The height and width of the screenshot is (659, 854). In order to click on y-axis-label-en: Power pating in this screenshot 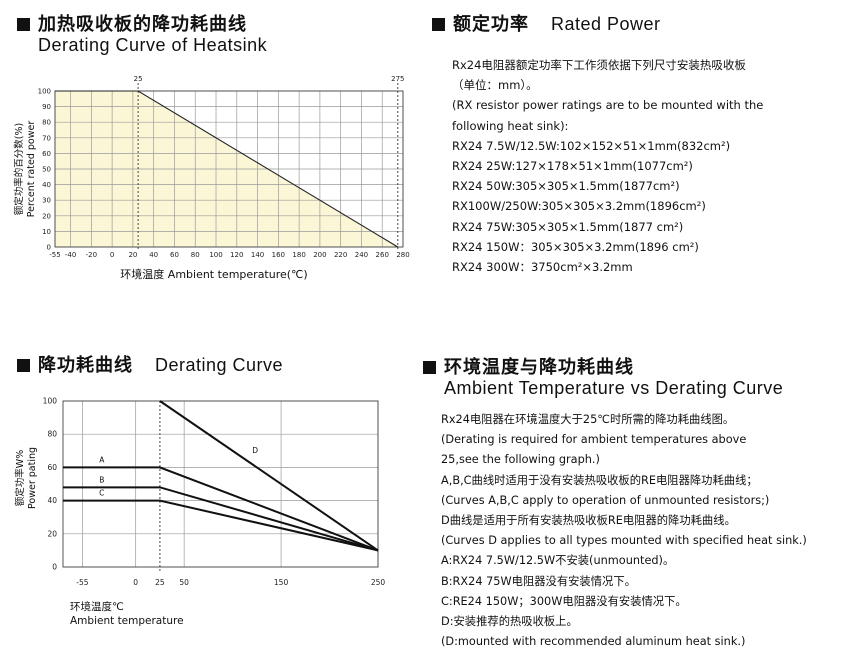, I will do `click(32, 478)`.